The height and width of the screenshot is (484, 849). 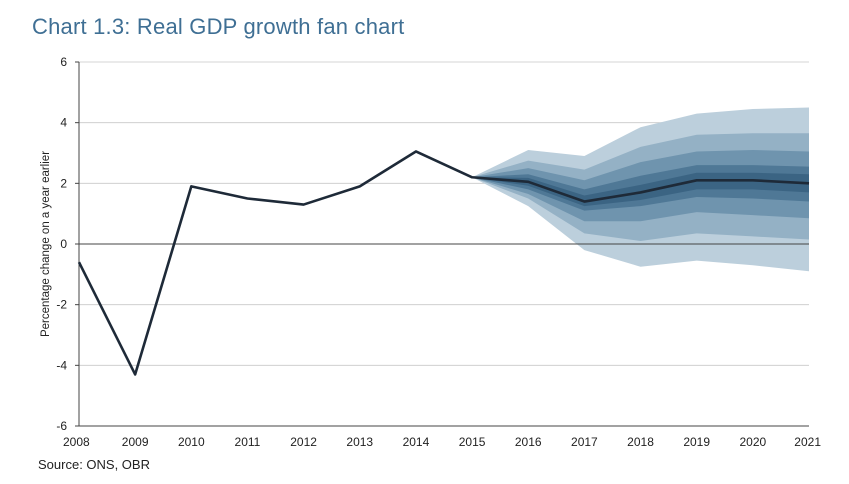 I want to click on x-tick-label-4: 2012, so click(x=303, y=442).